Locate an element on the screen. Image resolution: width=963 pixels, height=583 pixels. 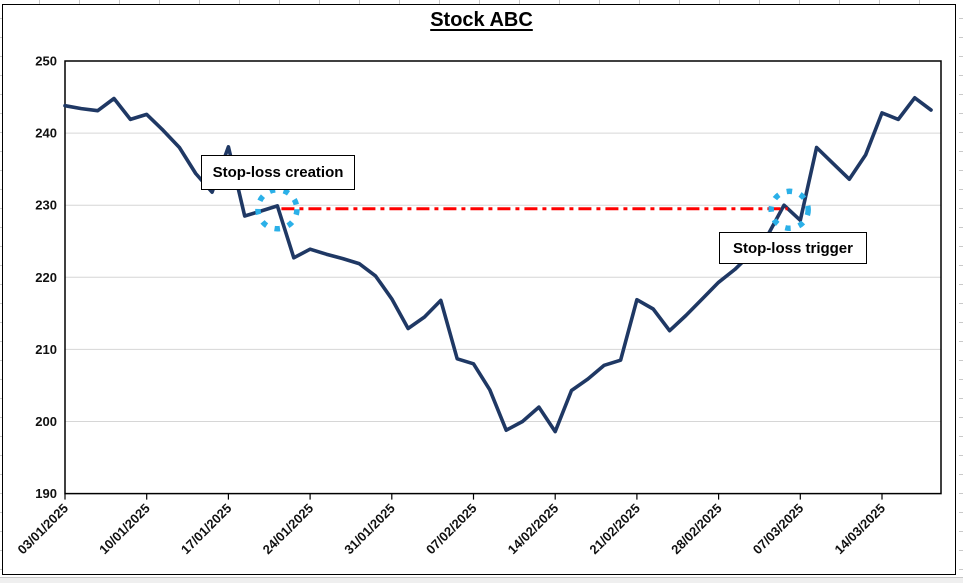
x-axis-label: 24/01/2025 is located at coordinates (288, 529).